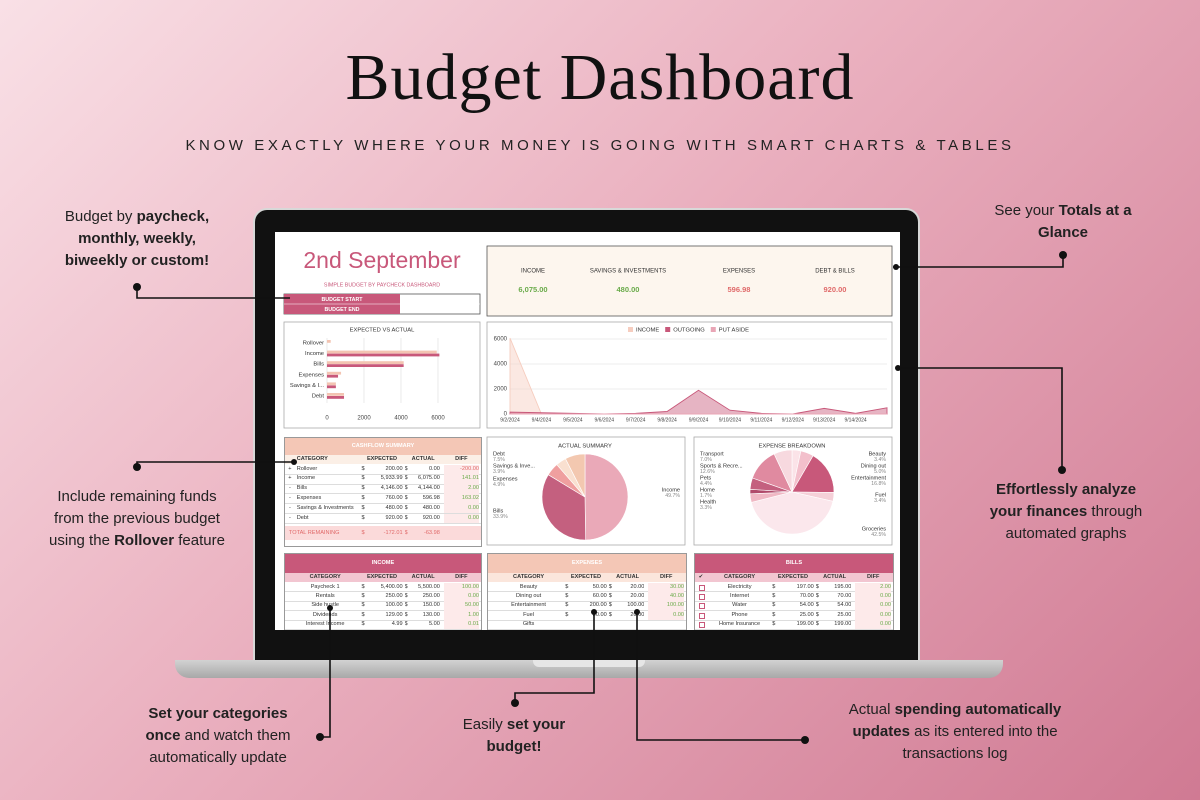 The height and width of the screenshot is (800, 1200). I want to click on callout-line: automatically update, so click(218, 758).